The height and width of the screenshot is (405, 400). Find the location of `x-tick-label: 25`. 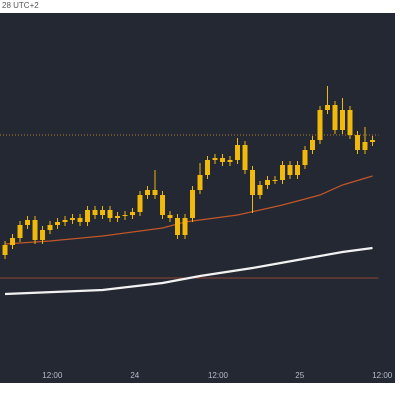

x-tick-label: 25 is located at coordinates (299, 375).